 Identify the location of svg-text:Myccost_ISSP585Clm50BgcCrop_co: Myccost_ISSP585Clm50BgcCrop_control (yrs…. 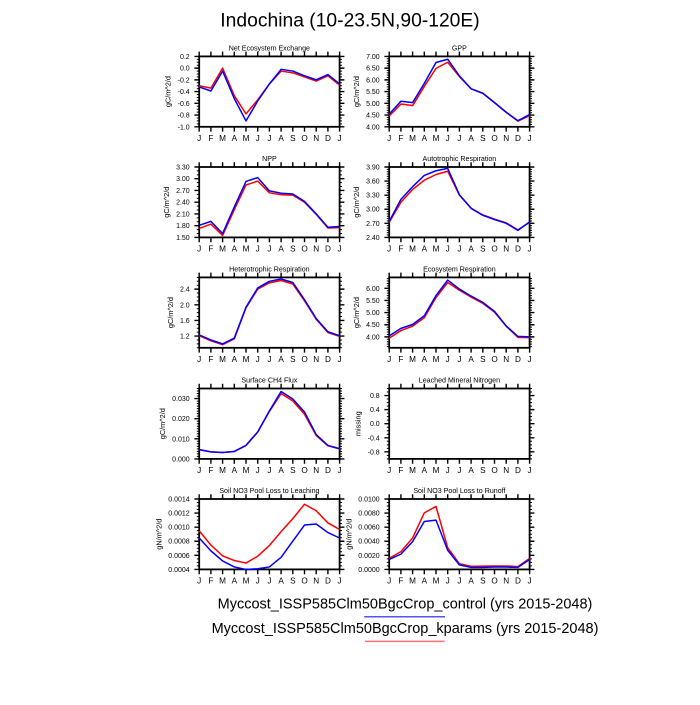
(405, 604).